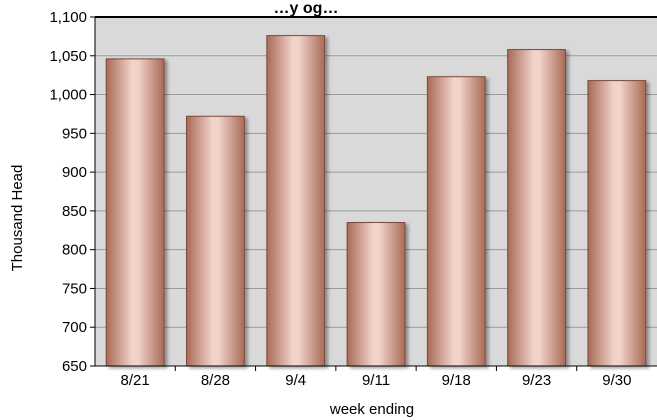 The height and width of the screenshot is (420, 657). What do you see at coordinates (295, 380) in the screenshot?
I see `x-tick-label: 9/4` at bounding box center [295, 380].